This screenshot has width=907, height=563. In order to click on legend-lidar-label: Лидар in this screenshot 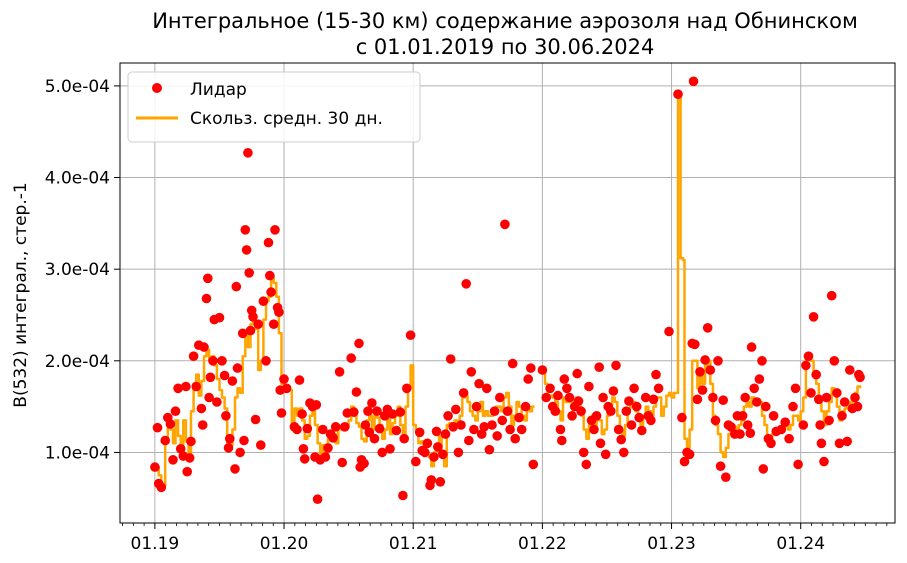, I will do `click(218, 90)`.